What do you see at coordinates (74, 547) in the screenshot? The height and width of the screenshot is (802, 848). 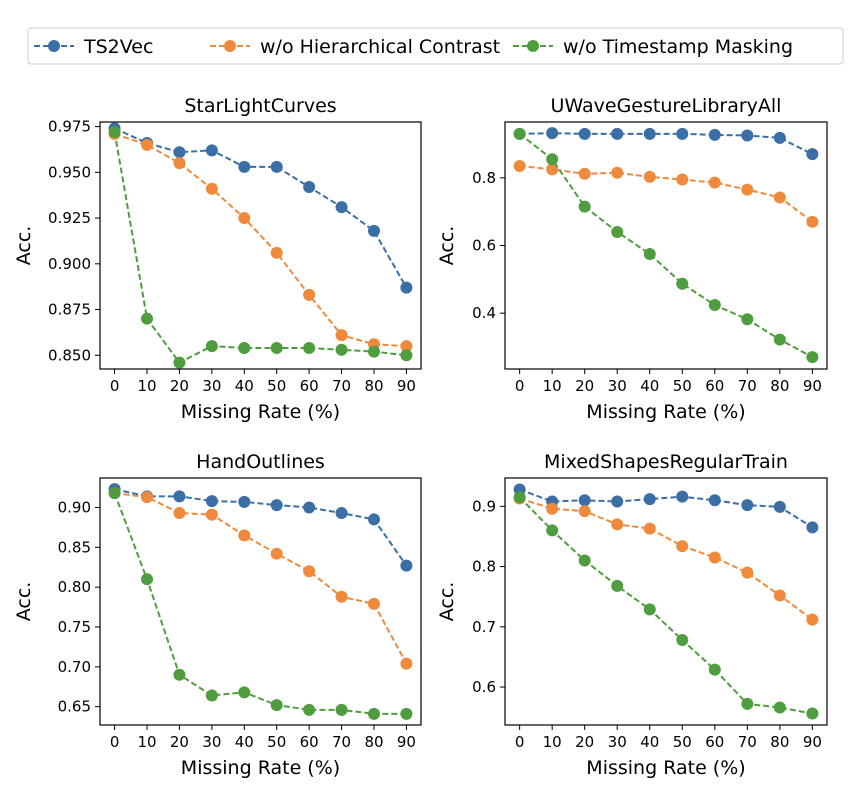 I see `y-tick-label: 0.85` at bounding box center [74, 547].